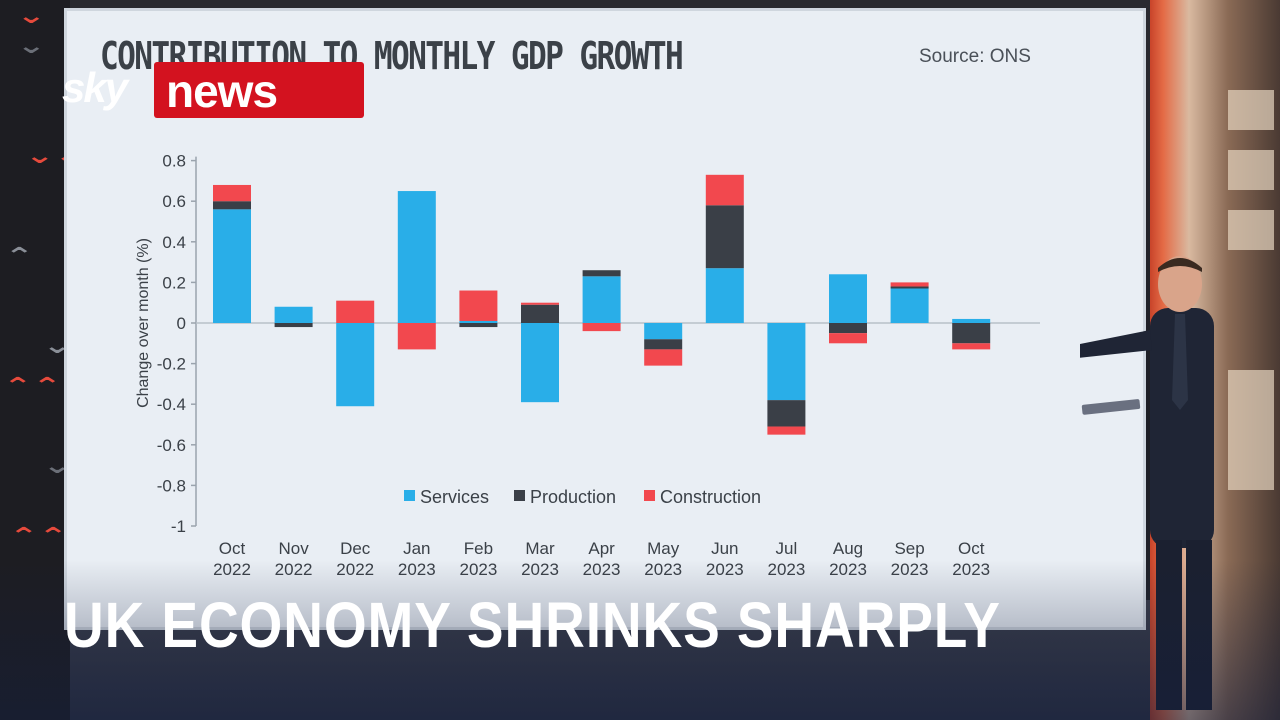  What do you see at coordinates (909, 548) in the screenshot?
I see `x-tick-label-month: Sep` at bounding box center [909, 548].